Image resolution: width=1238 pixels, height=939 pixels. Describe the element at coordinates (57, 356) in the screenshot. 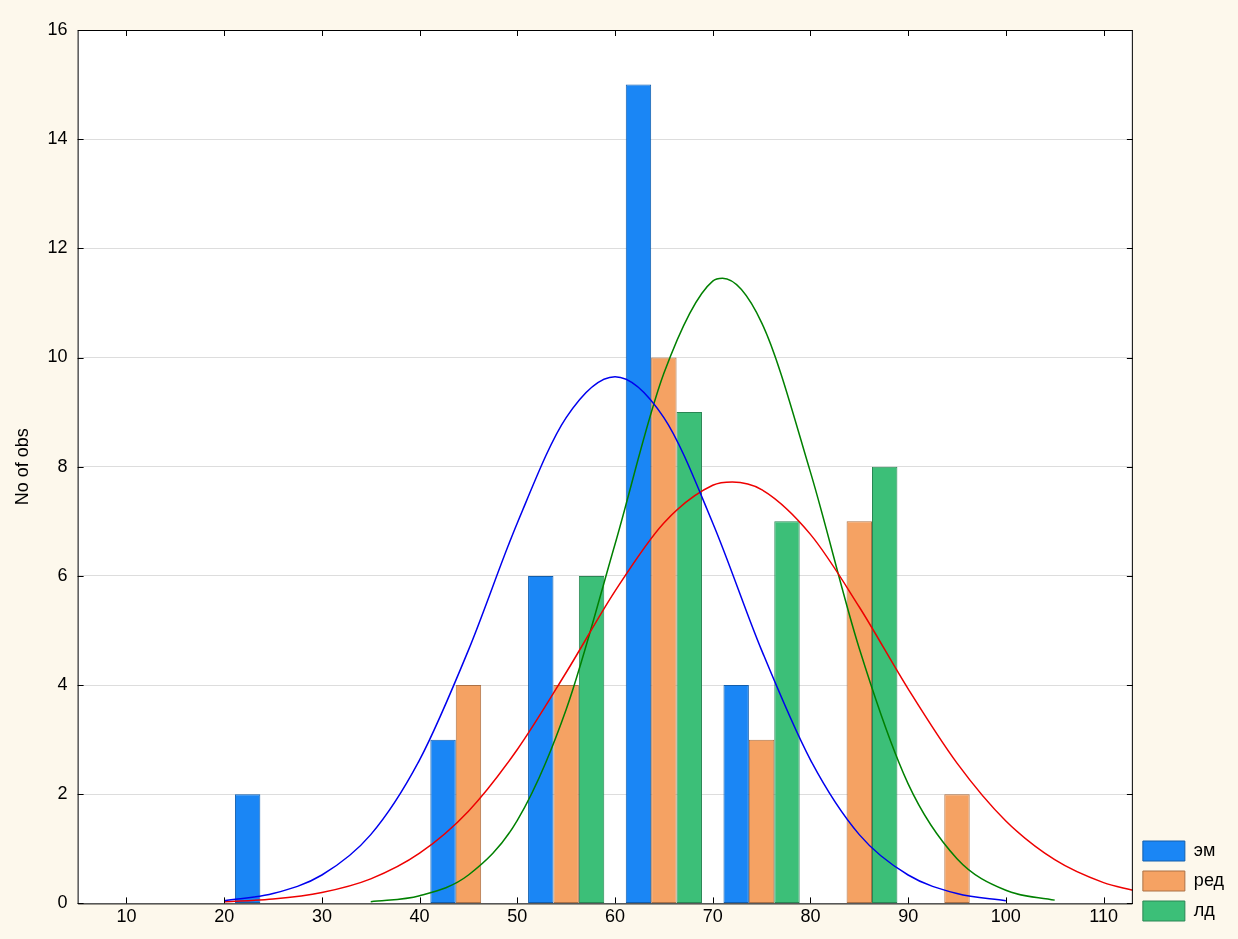

I see `y-tick-label: 10` at that location.